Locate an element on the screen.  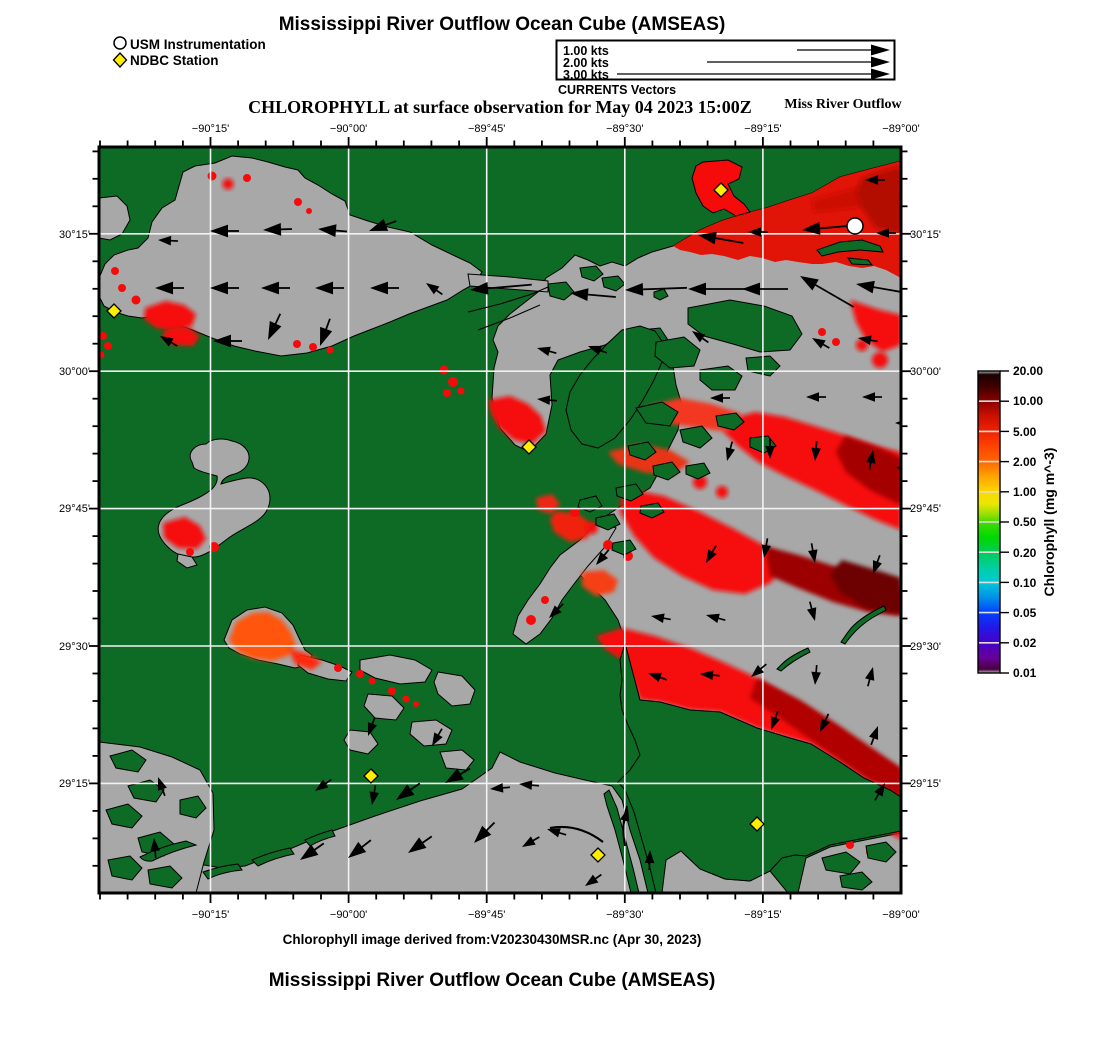
svg-text: Chlorophyll (mg m^-3) is located at coordinates (1049, 522).